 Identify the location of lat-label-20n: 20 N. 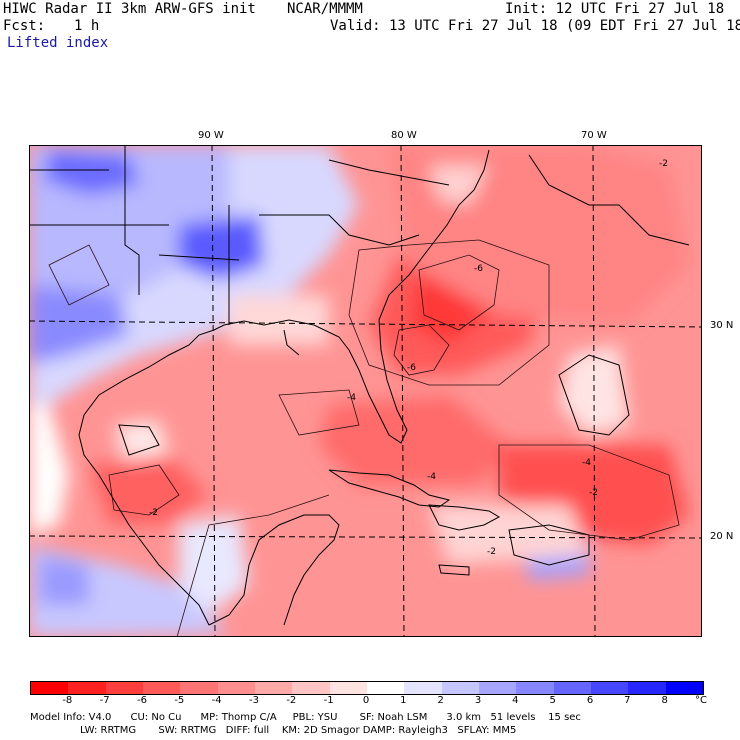
(722, 536).